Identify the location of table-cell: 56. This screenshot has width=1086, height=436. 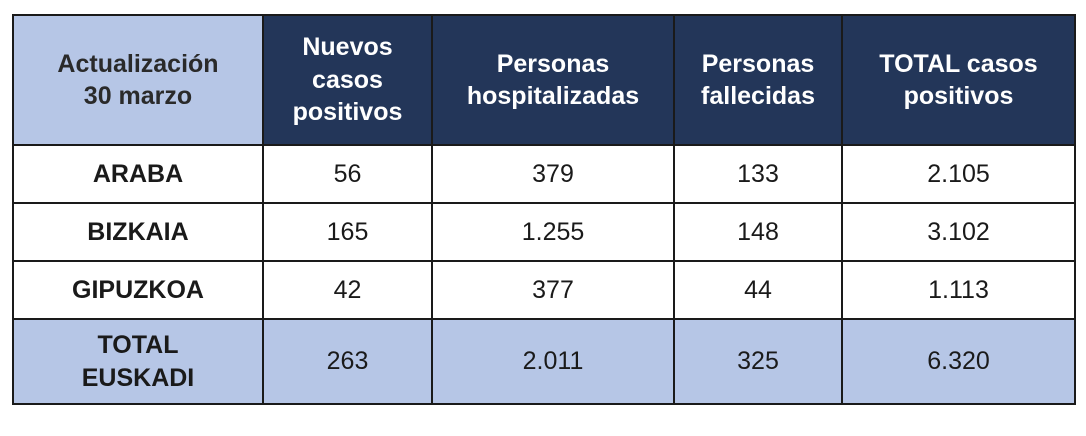
(347, 174).